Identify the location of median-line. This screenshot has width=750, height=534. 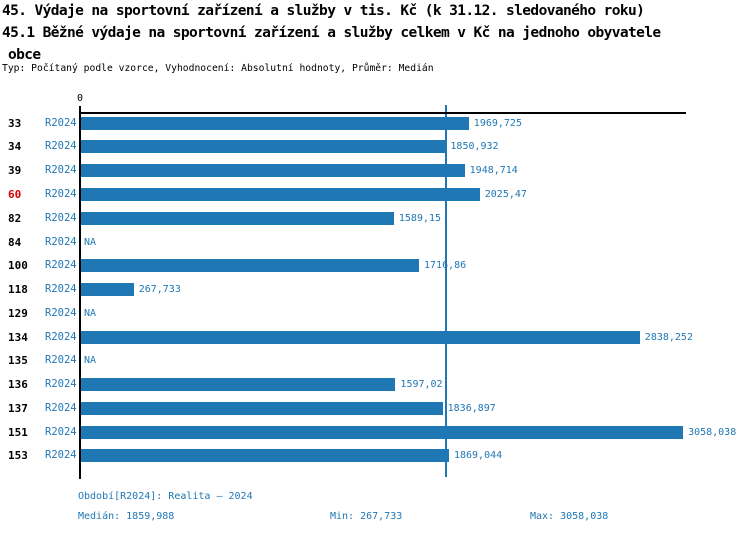
(446, 291).